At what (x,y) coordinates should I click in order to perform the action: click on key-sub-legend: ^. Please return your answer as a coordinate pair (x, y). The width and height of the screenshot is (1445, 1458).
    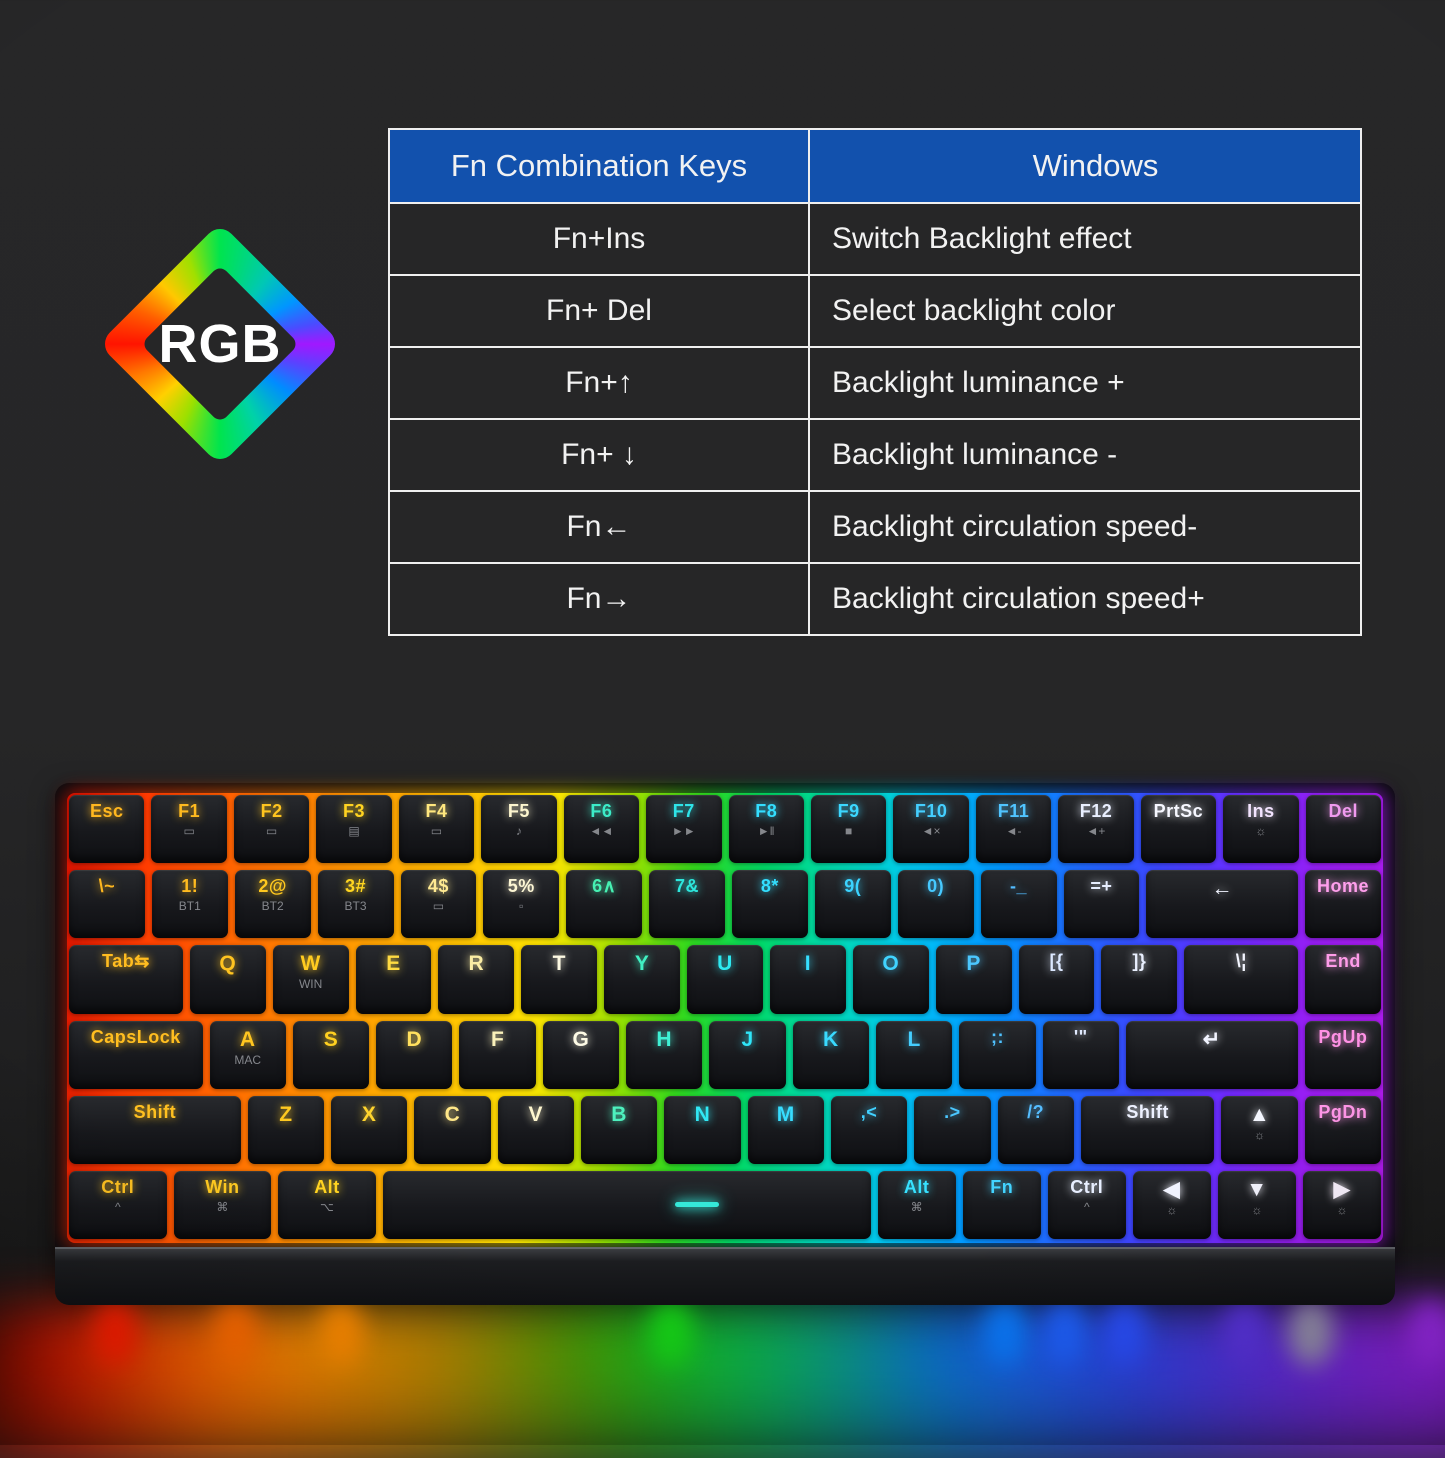
    Looking at the image, I should click on (1086, 1206).